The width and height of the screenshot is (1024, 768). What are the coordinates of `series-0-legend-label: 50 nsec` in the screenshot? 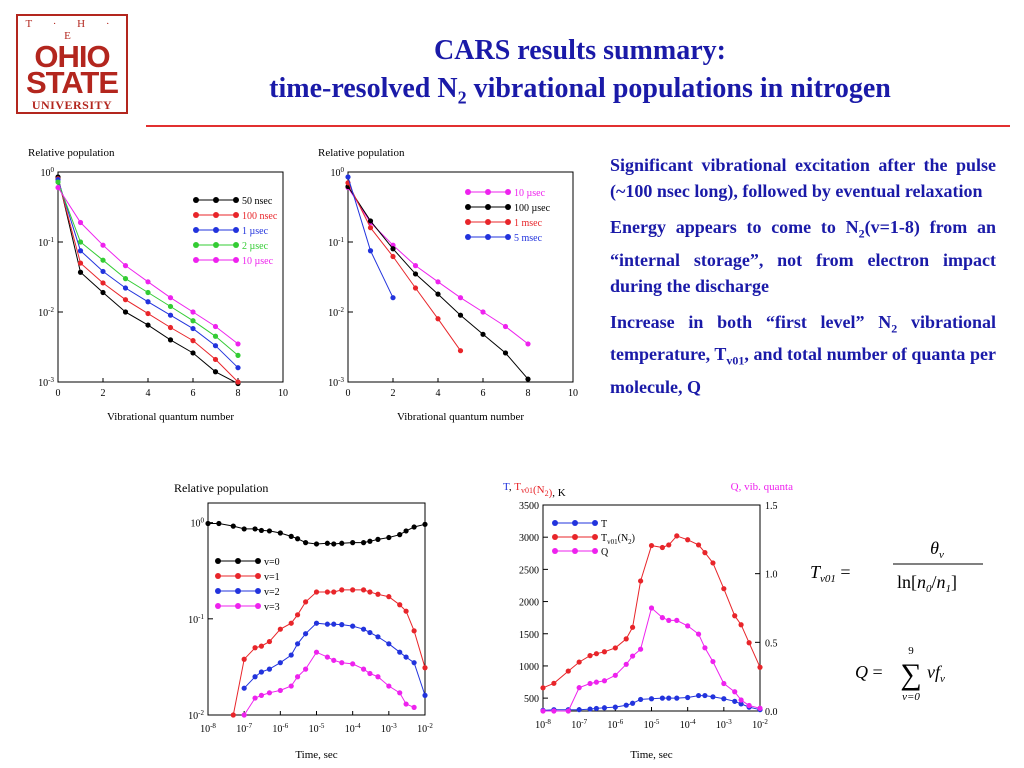 It's located at (257, 201).